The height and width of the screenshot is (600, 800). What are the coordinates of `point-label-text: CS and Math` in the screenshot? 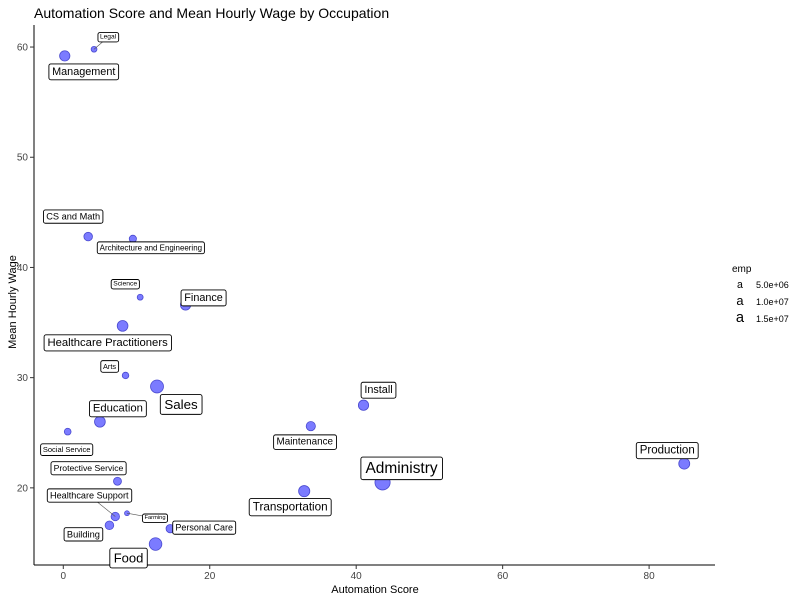 It's located at (73, 217).